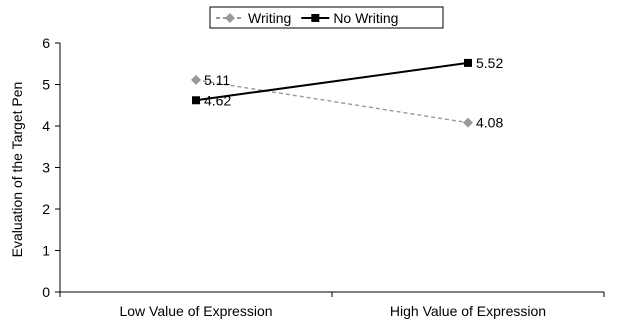  I want to click on legend-label: No Writing, so click(365, 18).